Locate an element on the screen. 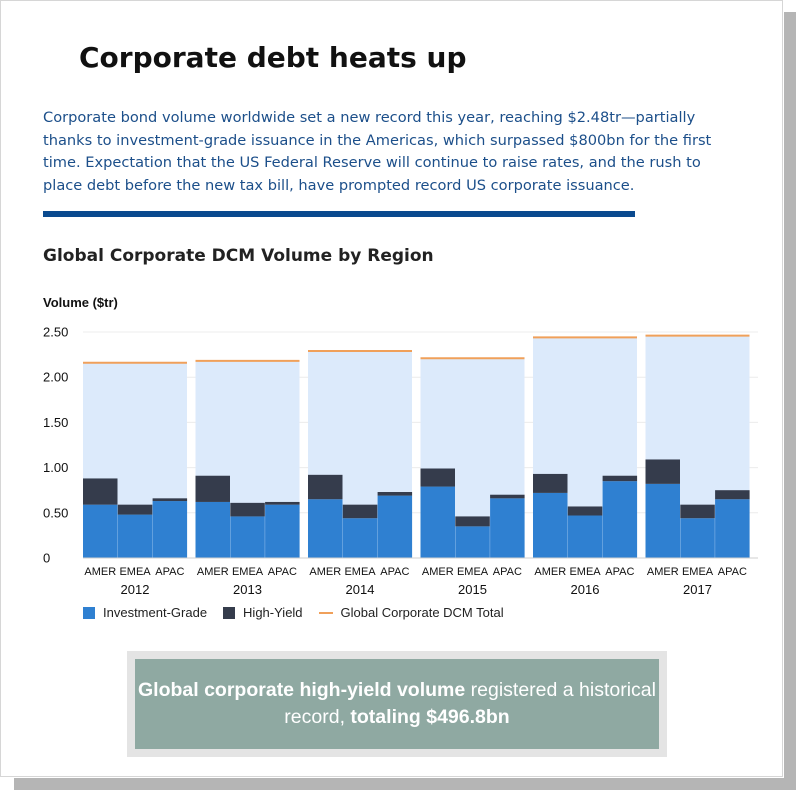 The image size is (800, 801). y-tick-label: 0 is located at coordinates (46, 558).